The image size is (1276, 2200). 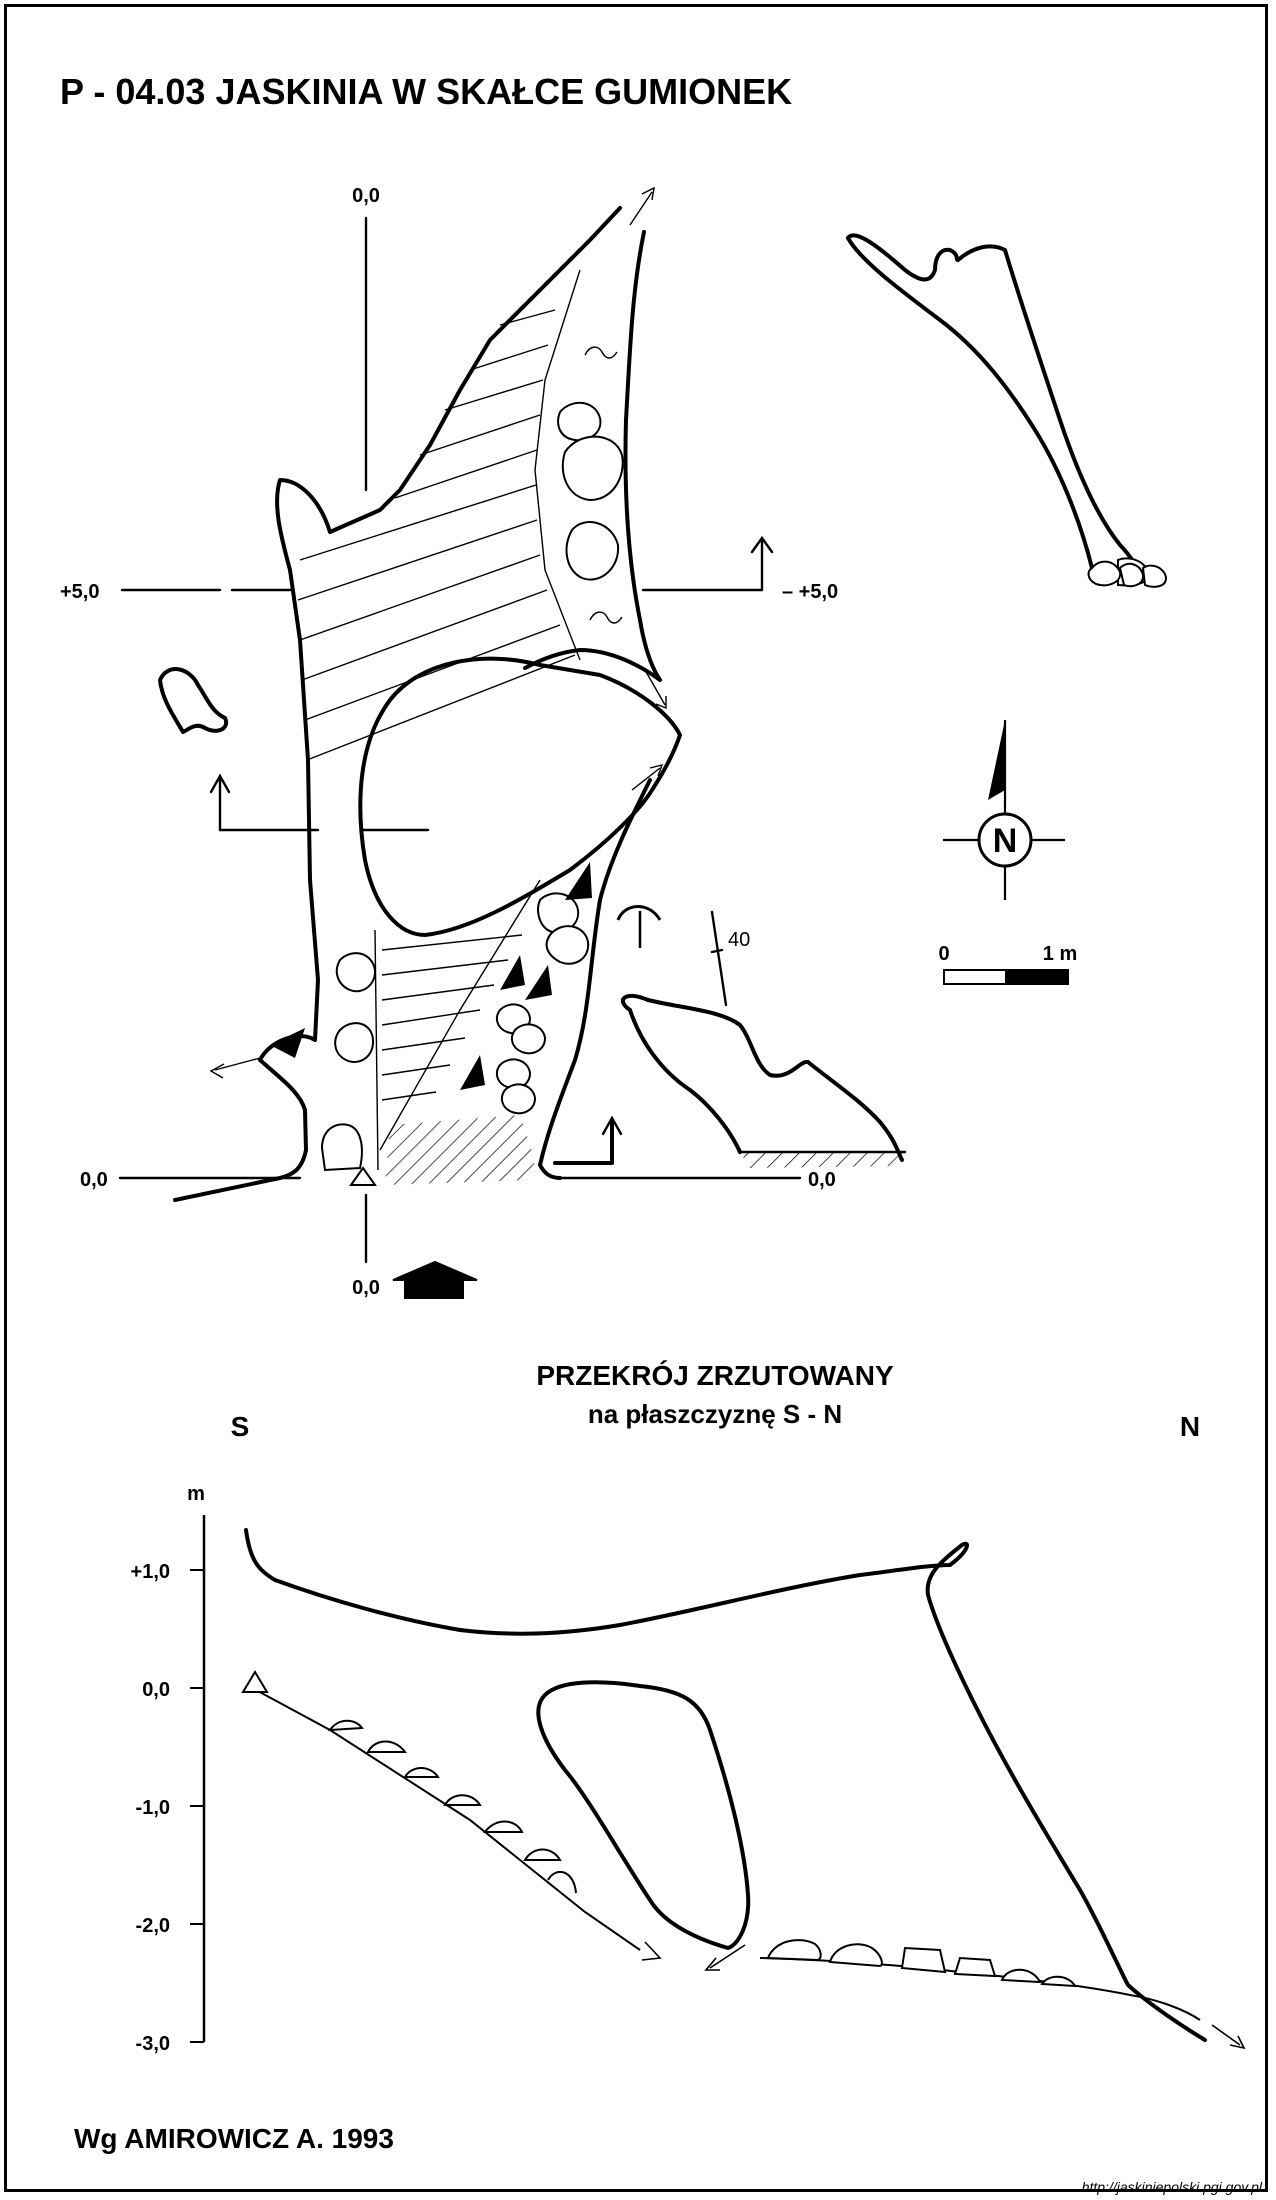 I want to click on scale-bar: 0 1 m, so click(x=1007, y=964).